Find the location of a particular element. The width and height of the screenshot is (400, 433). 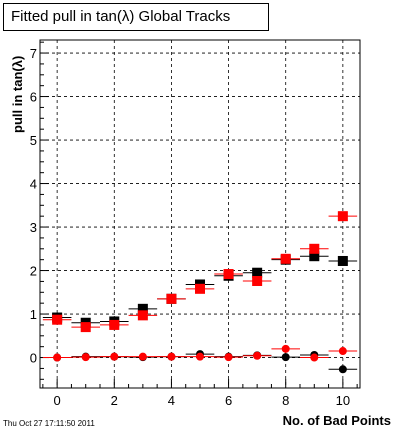

y-tick-label: 1 is located at coordinates (33, 314).